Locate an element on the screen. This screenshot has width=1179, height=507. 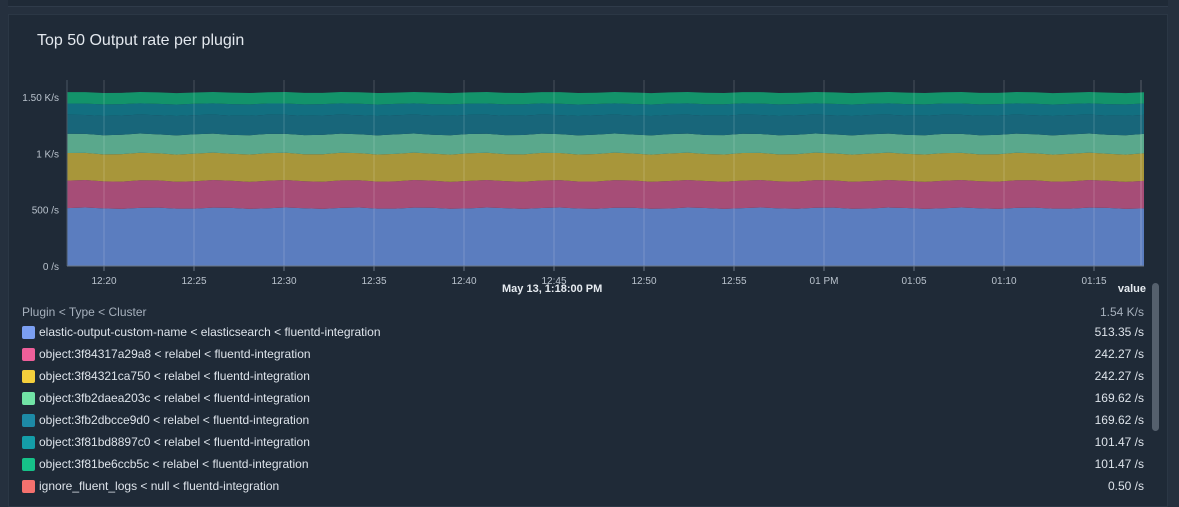
x-tick-label: 01 PM is located at coordinates (824, 281).